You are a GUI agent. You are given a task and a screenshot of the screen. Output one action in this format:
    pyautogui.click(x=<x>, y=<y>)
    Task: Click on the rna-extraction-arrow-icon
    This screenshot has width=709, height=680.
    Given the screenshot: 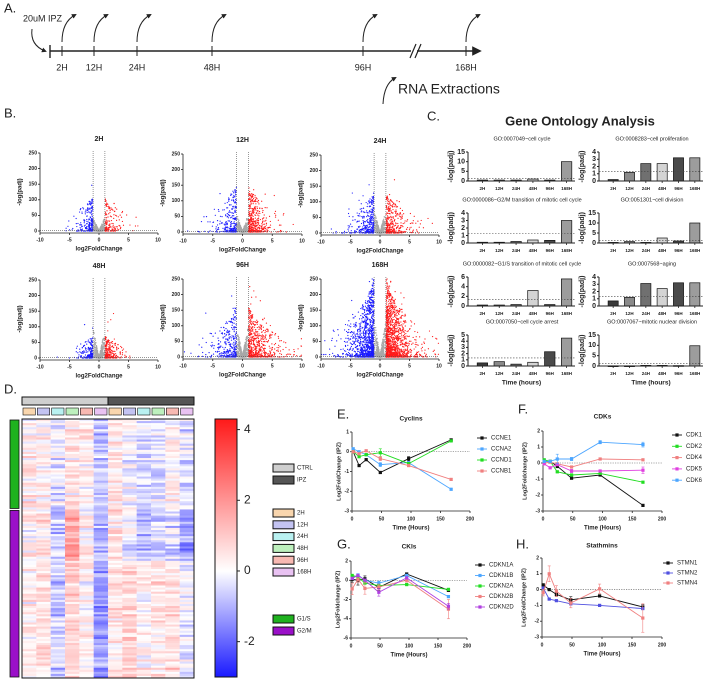 What is the action you would take?
    pyautogui.click(x=389, y=91)
    